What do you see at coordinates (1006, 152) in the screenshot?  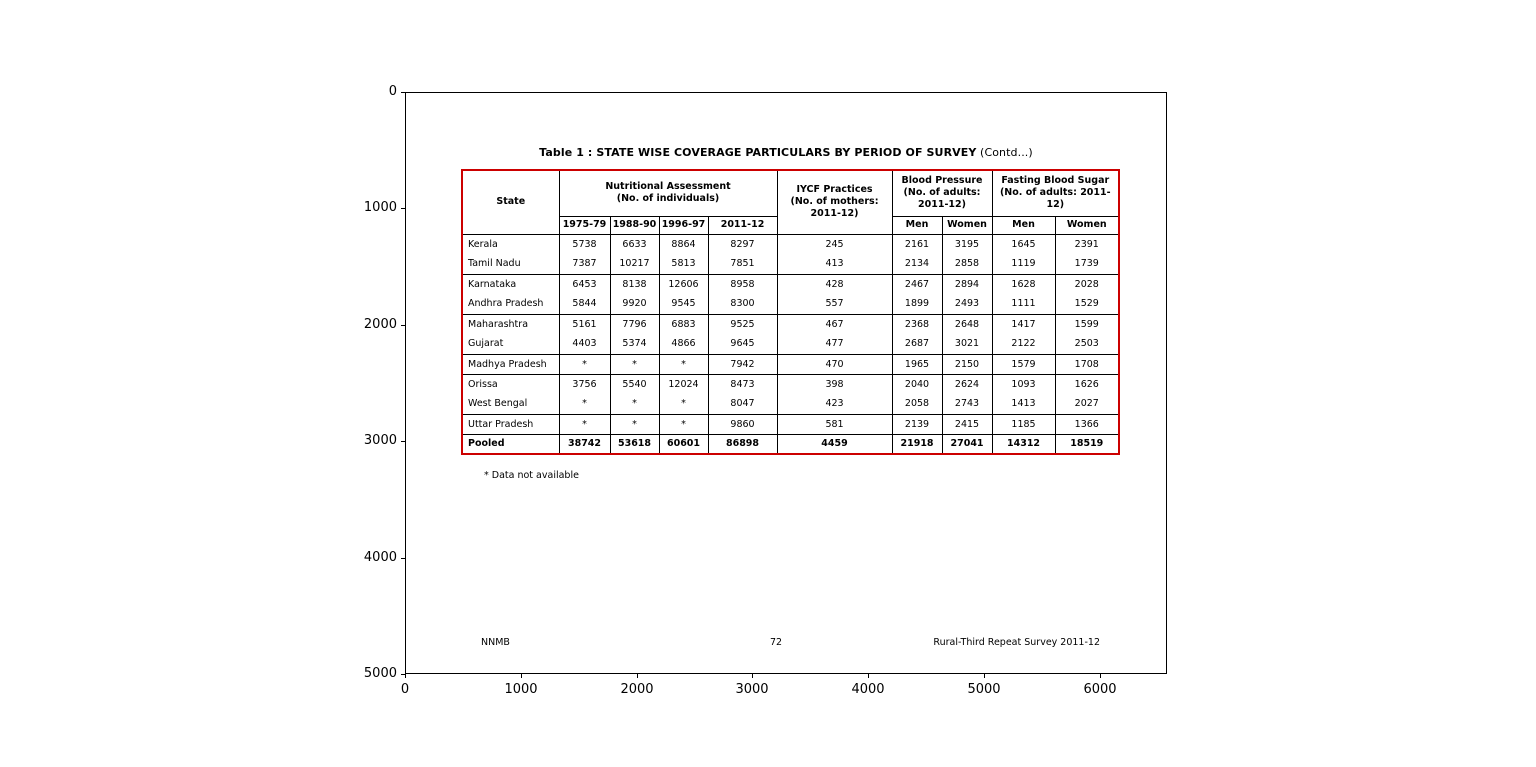 I see `table-title-contd: (Contd...)` at bounding box center [1006, 152].